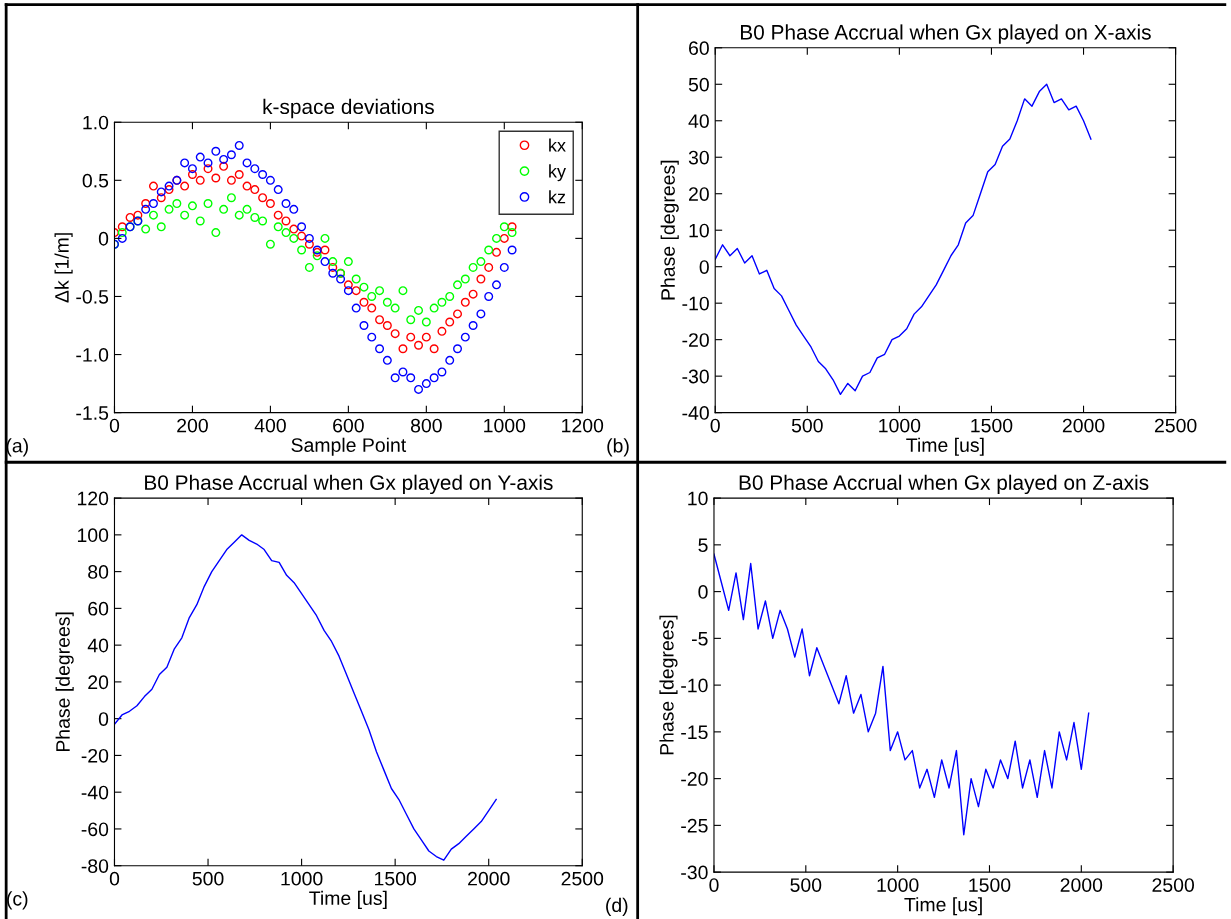  I want to click on y-tick-label: -0.5, so click(92, 296).